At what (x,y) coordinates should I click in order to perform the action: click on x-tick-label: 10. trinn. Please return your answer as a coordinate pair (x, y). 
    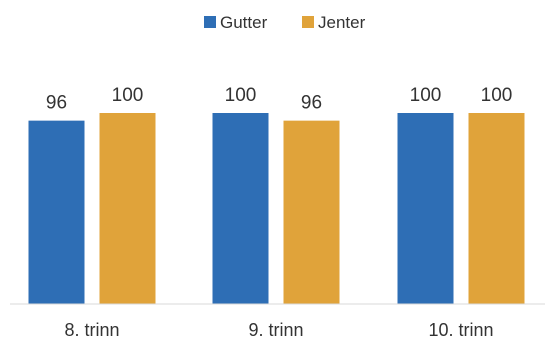
    Looking at the image, I should click on (460, 330).